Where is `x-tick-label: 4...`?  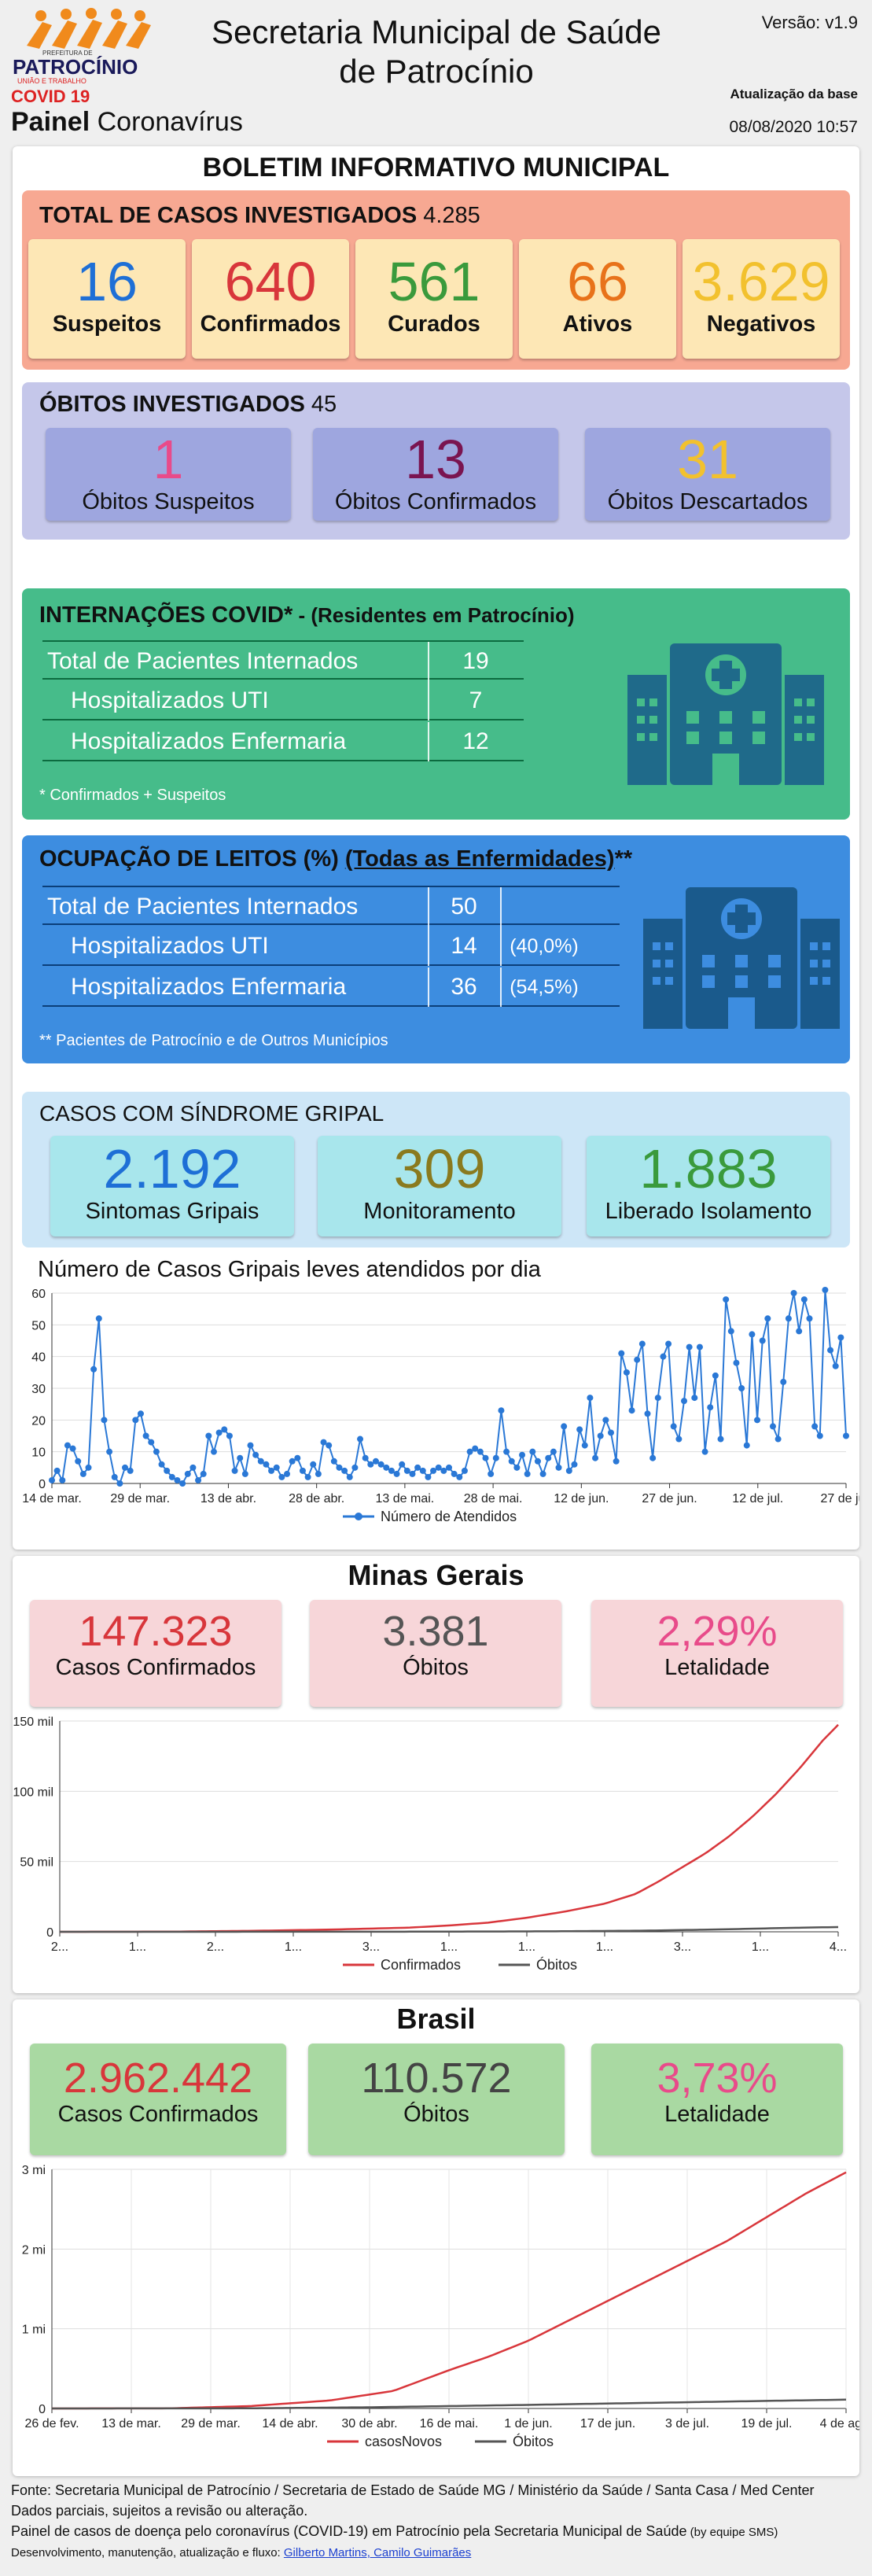
x-tick-label: 4... is located at coordinates (838, 1947).